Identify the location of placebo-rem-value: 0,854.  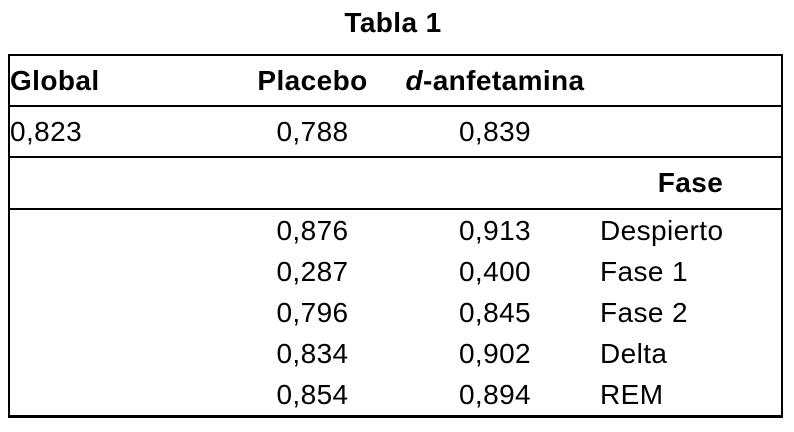
(312, 394).